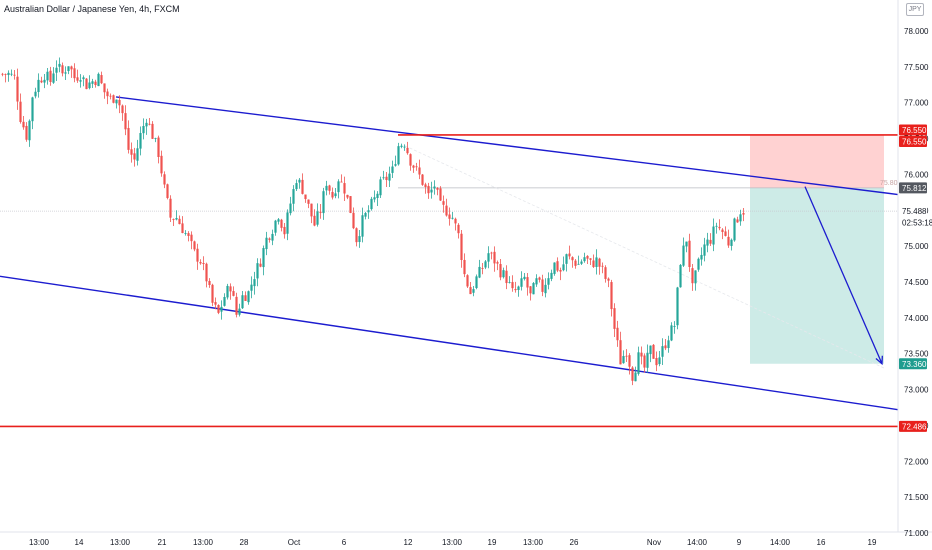  Describe the element at coordinates (821, 542) in the screenshot. I see `x-tick-label: 16` at that location.